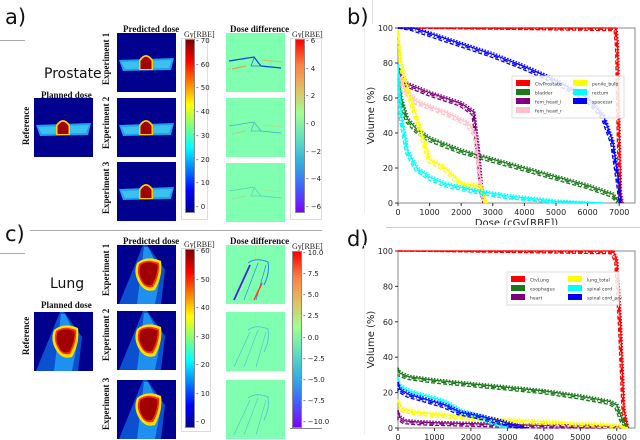 Image resolution: width=640 pixels, height=440 pixels. What do you see at coordinates (313, 253) in the screenshot?
I see `colorbar-tick-label: - 10.0` at bounding box center [313, 253].